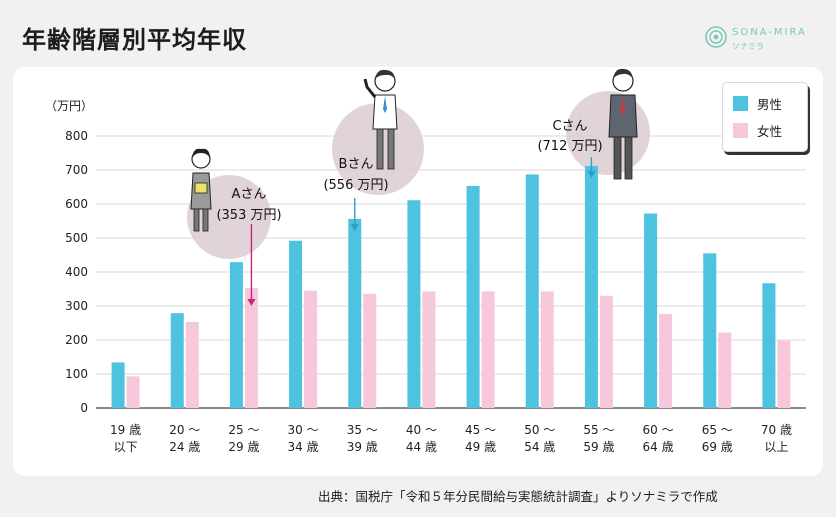 The width and height of the screenshot is (836, 517). Describe the element at coordinates (480, 430) in the screenshot. I see `x-tick-label: 45 〜` at that location.